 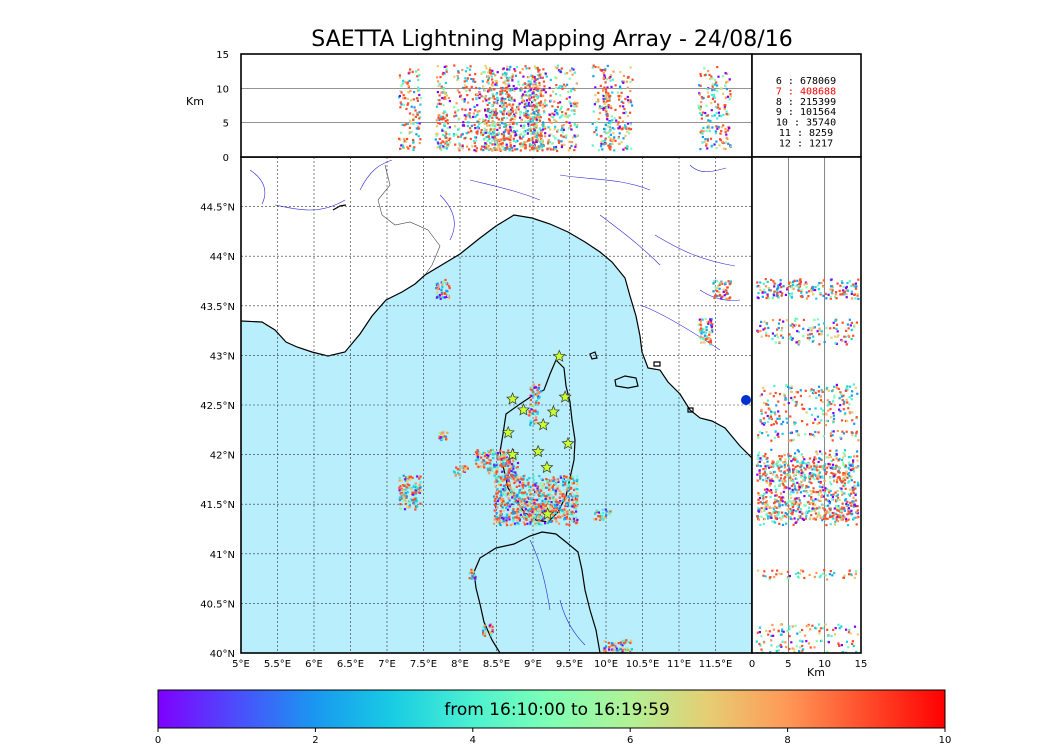 I want to click on station-count-row: 7 : 408688, so click(x=806, y=91).